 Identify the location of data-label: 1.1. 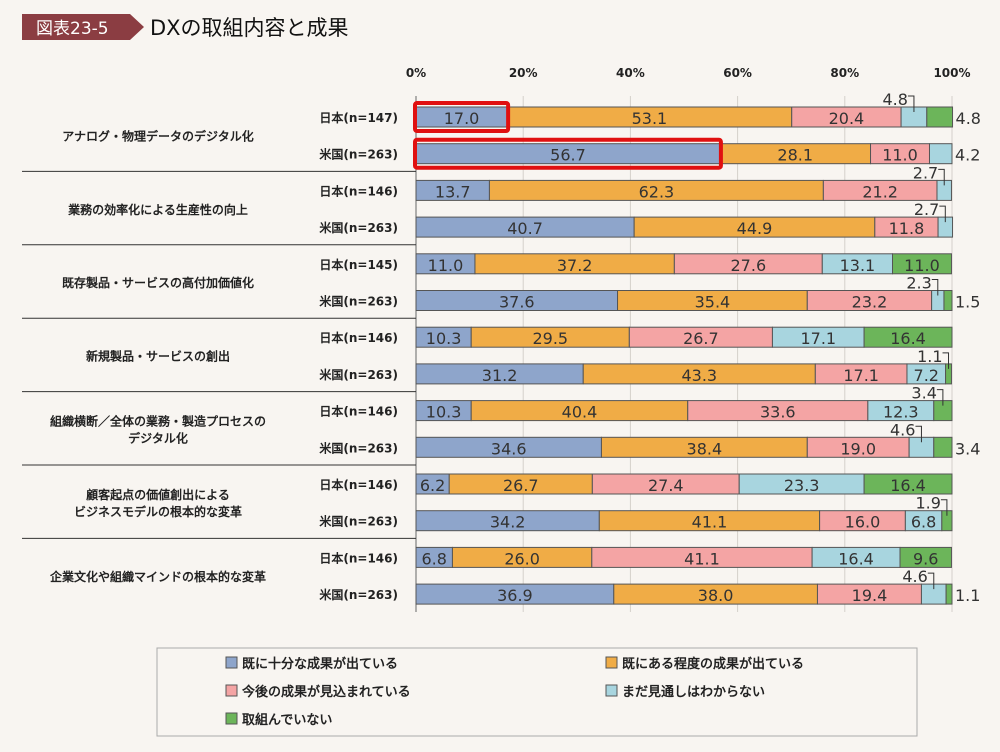
(967, 595).